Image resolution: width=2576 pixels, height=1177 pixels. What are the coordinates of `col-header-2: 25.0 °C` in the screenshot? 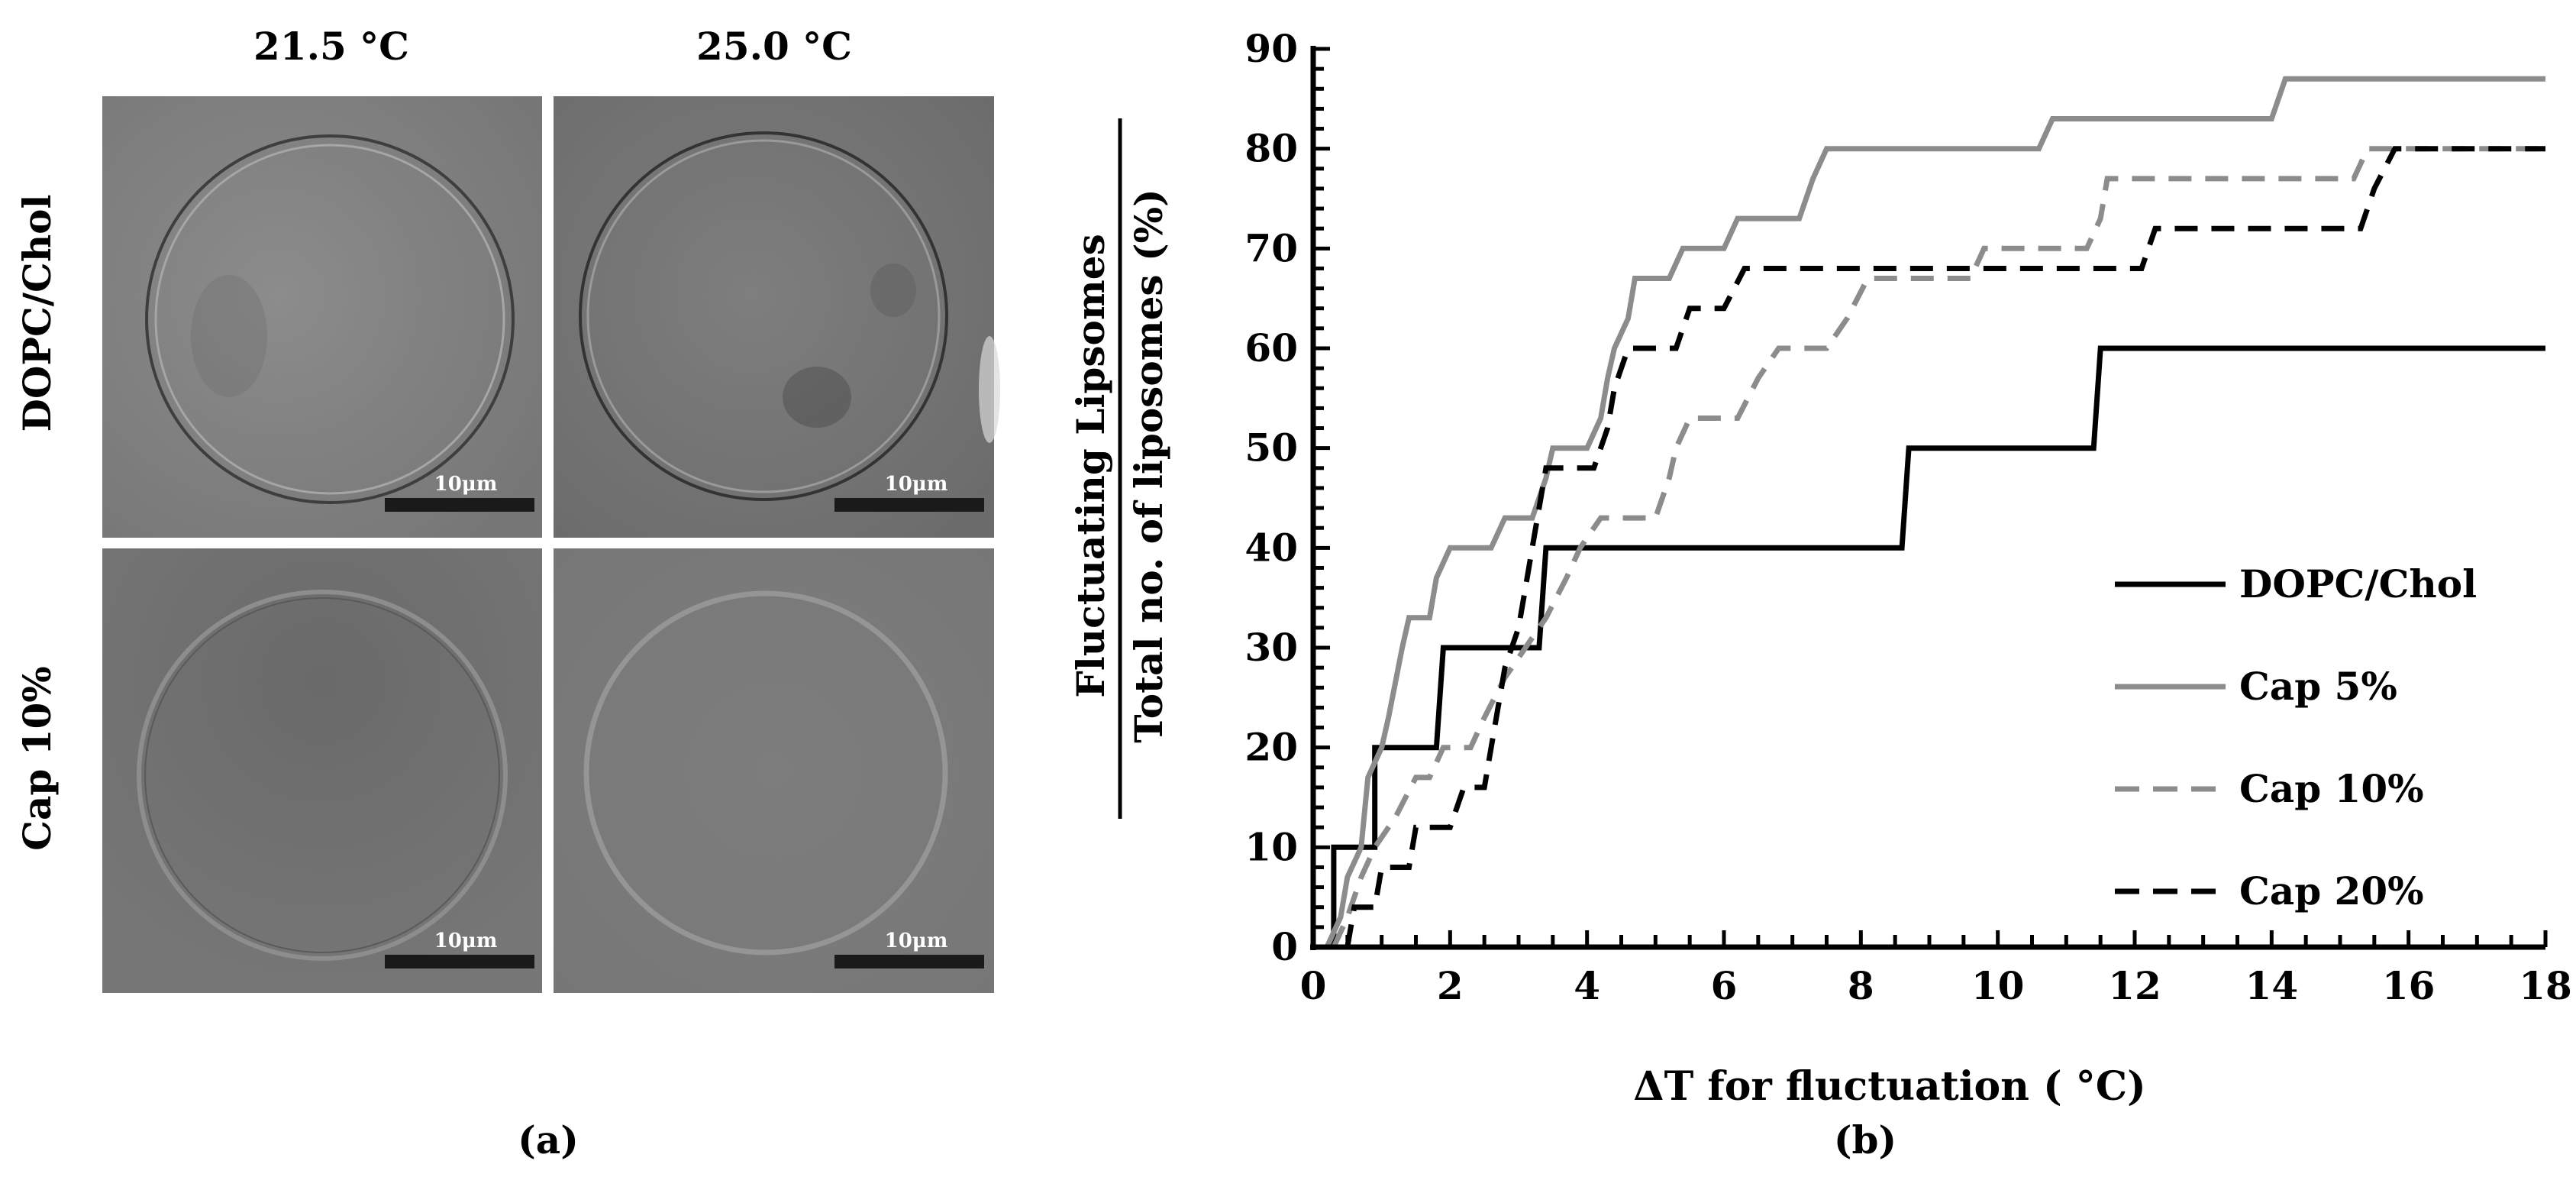 It's located at (774, 46).